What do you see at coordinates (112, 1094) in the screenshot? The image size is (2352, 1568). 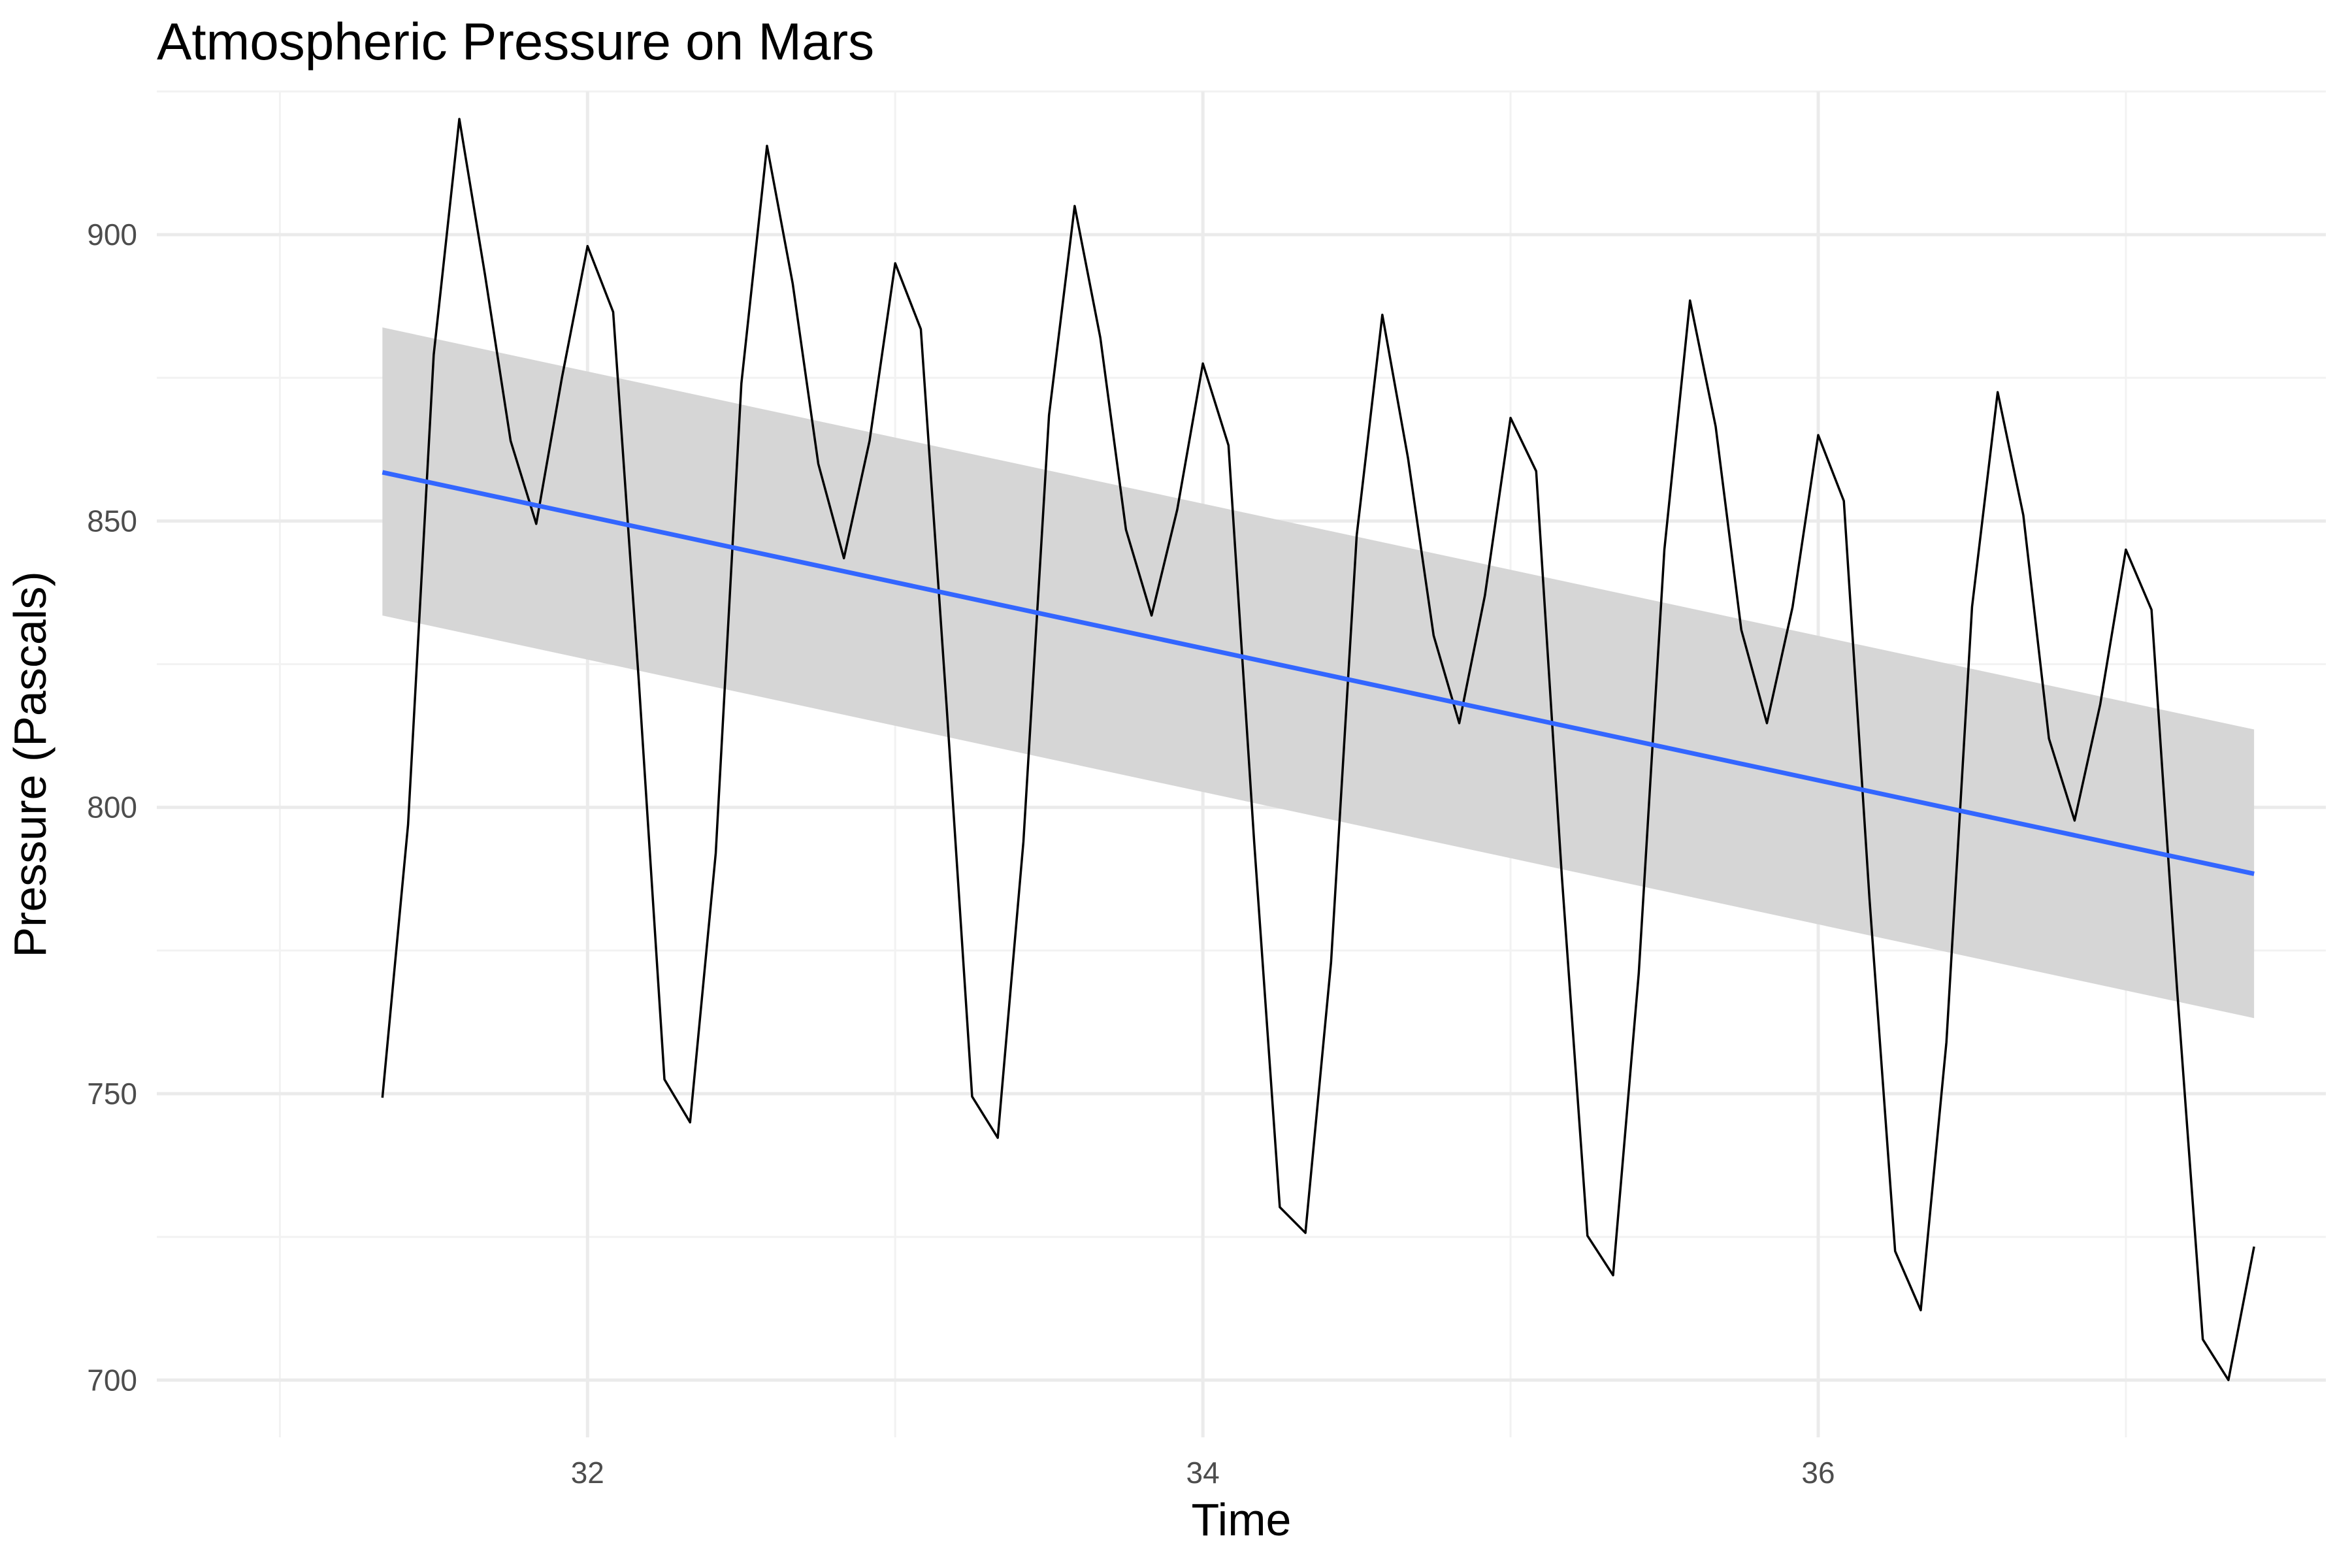 I see `y-tick-label: 750` at bounding box center [112, 1094].